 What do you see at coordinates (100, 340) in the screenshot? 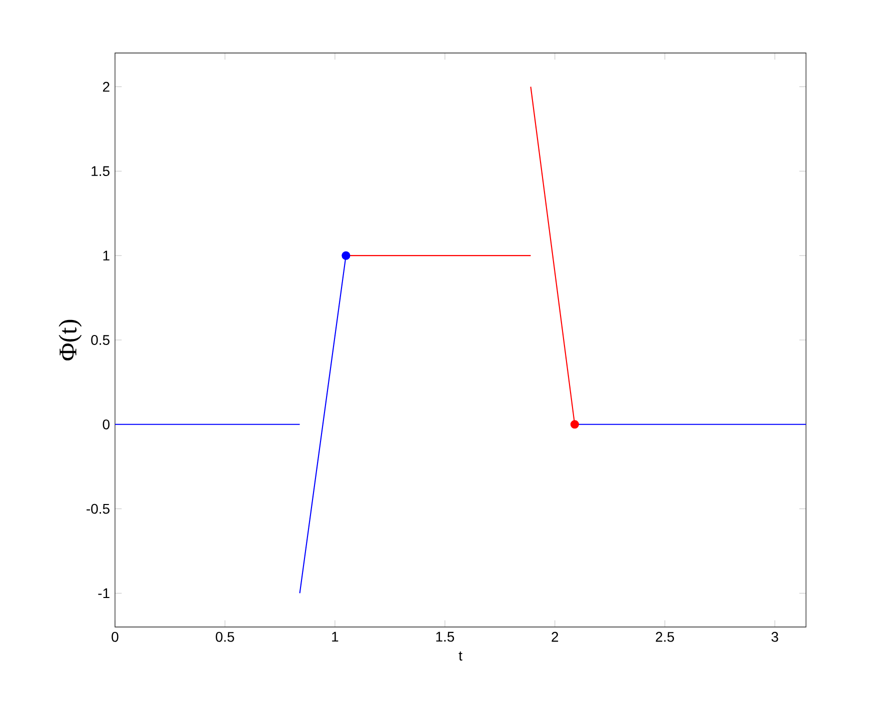
I see `y-tick-label: 0.5` at bounding box center [100, 340].